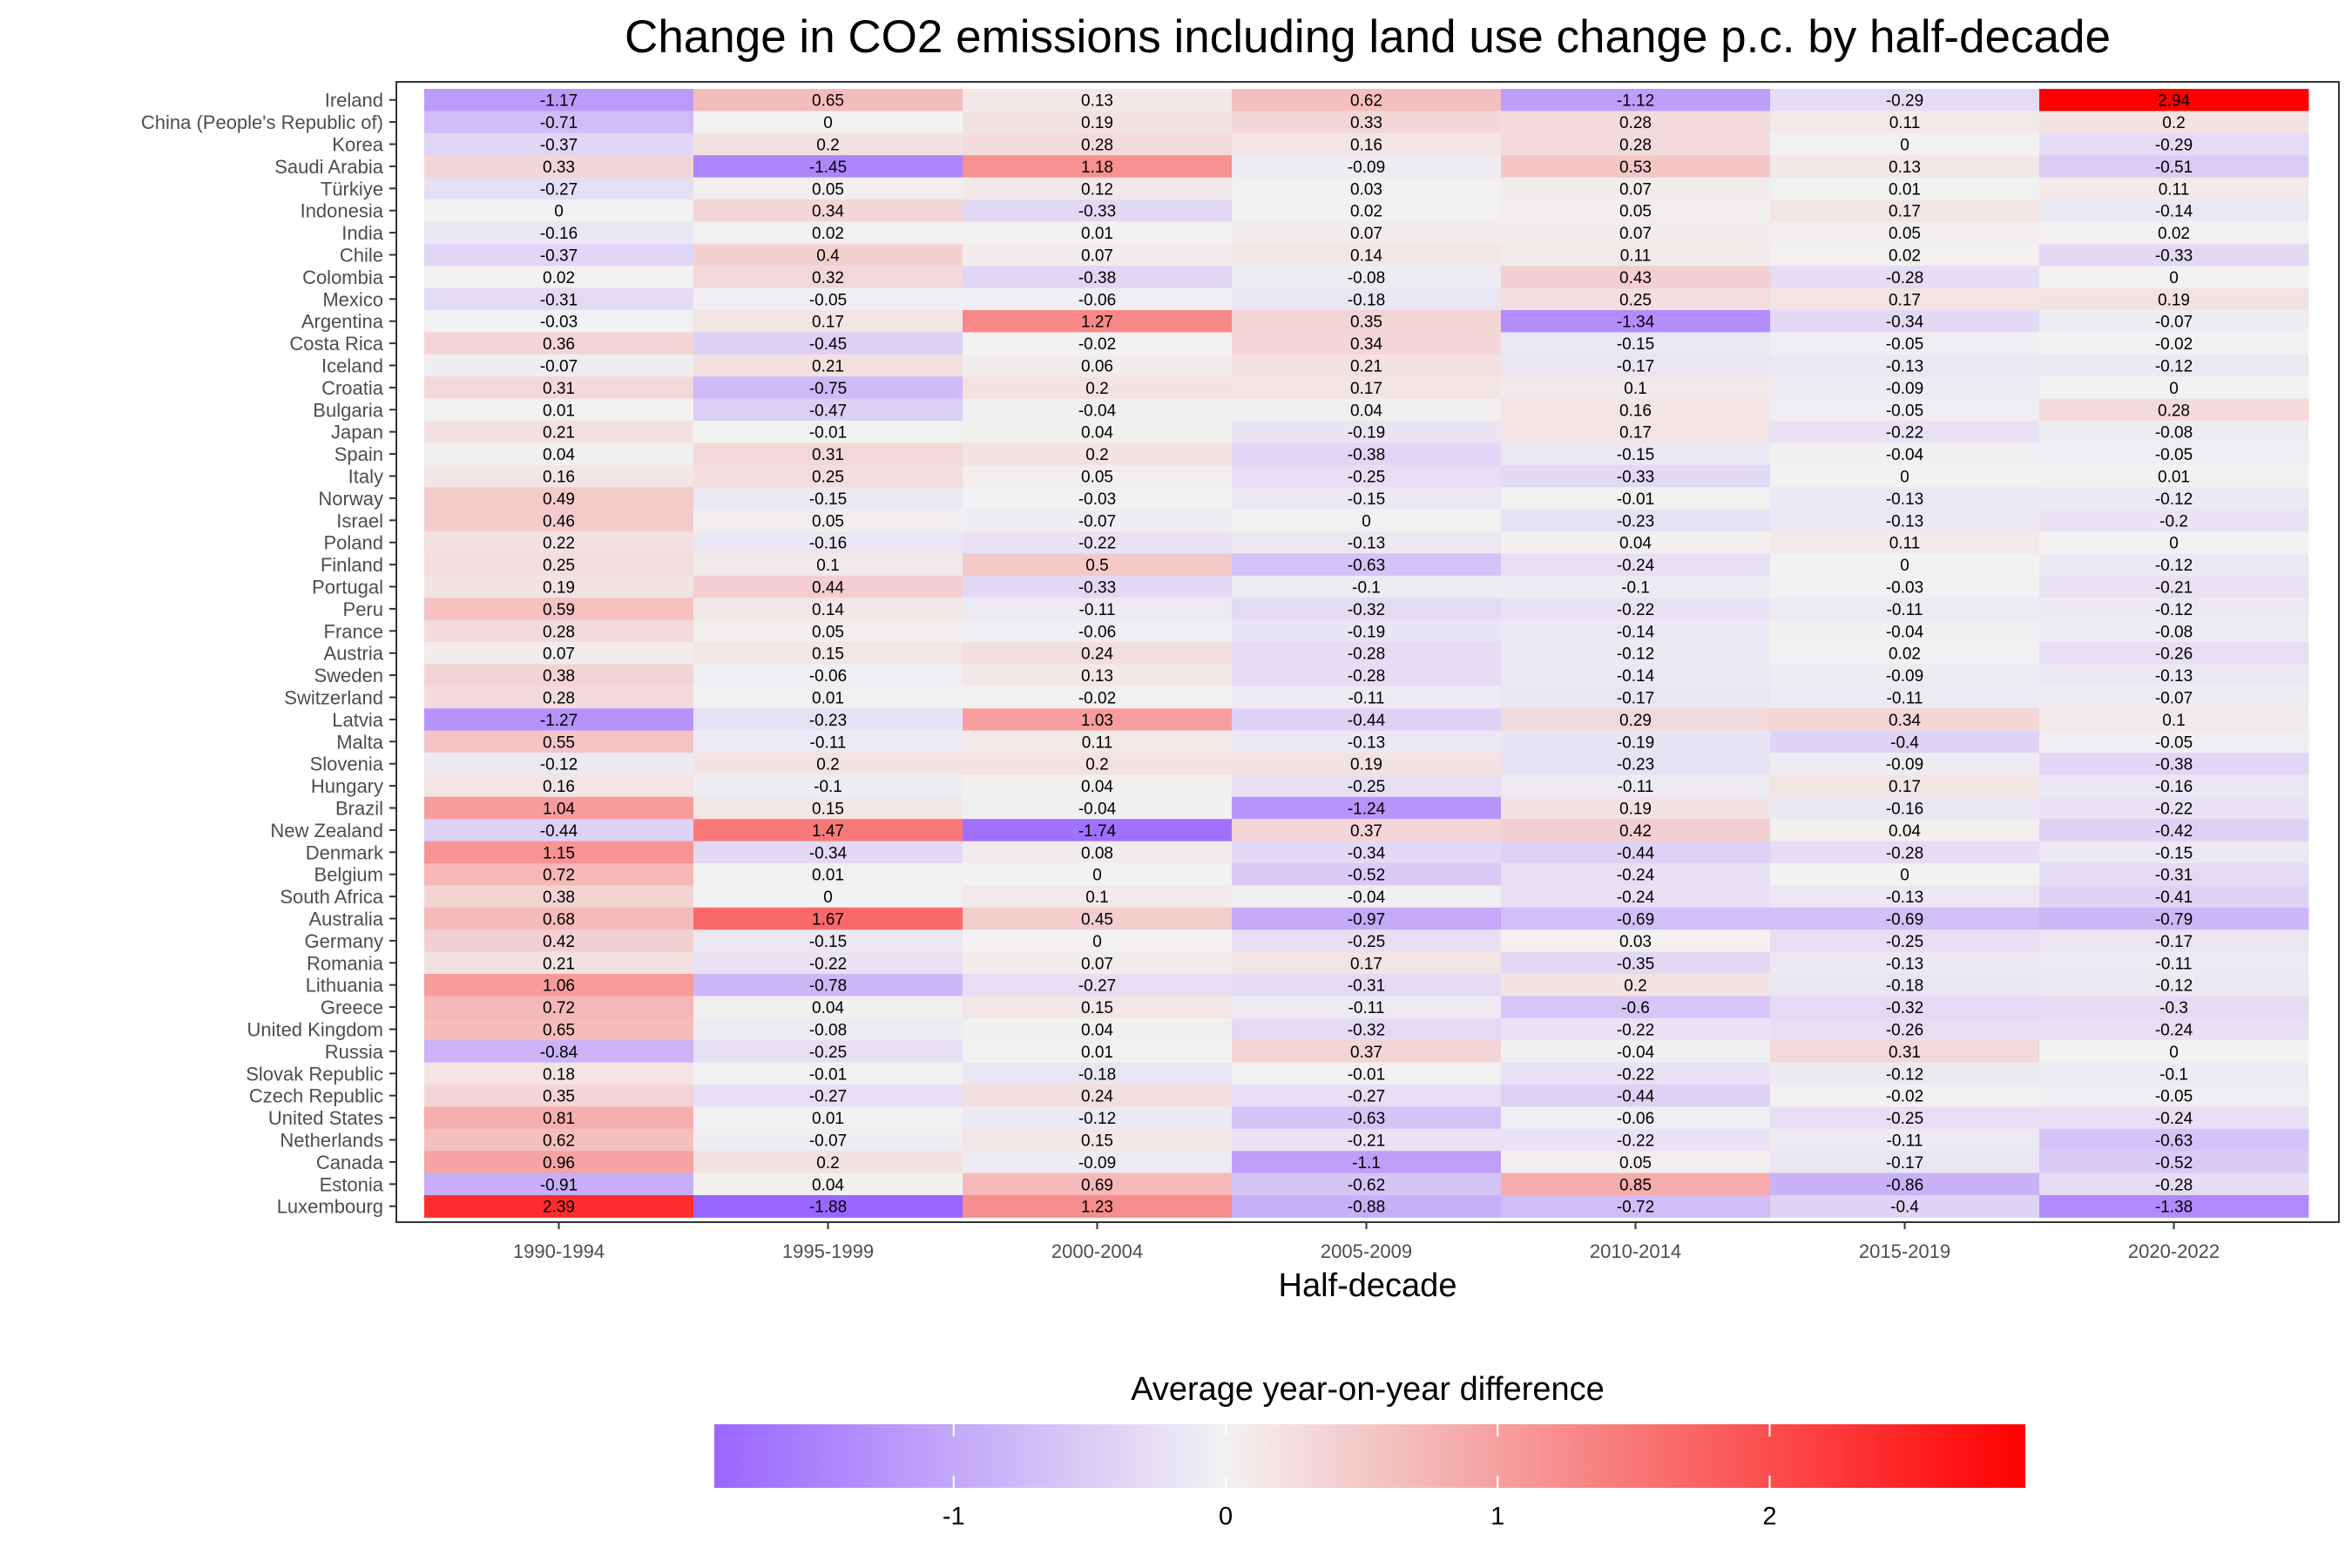  I want to click on cell-value-label: -0.18, so click(1366, 300).